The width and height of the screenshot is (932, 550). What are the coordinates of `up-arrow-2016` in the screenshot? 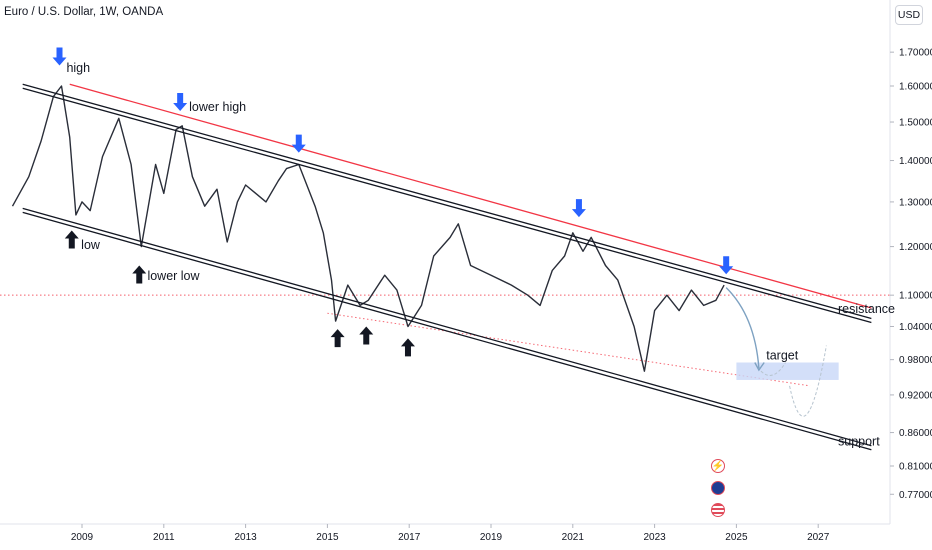 It's located at (366, 335).